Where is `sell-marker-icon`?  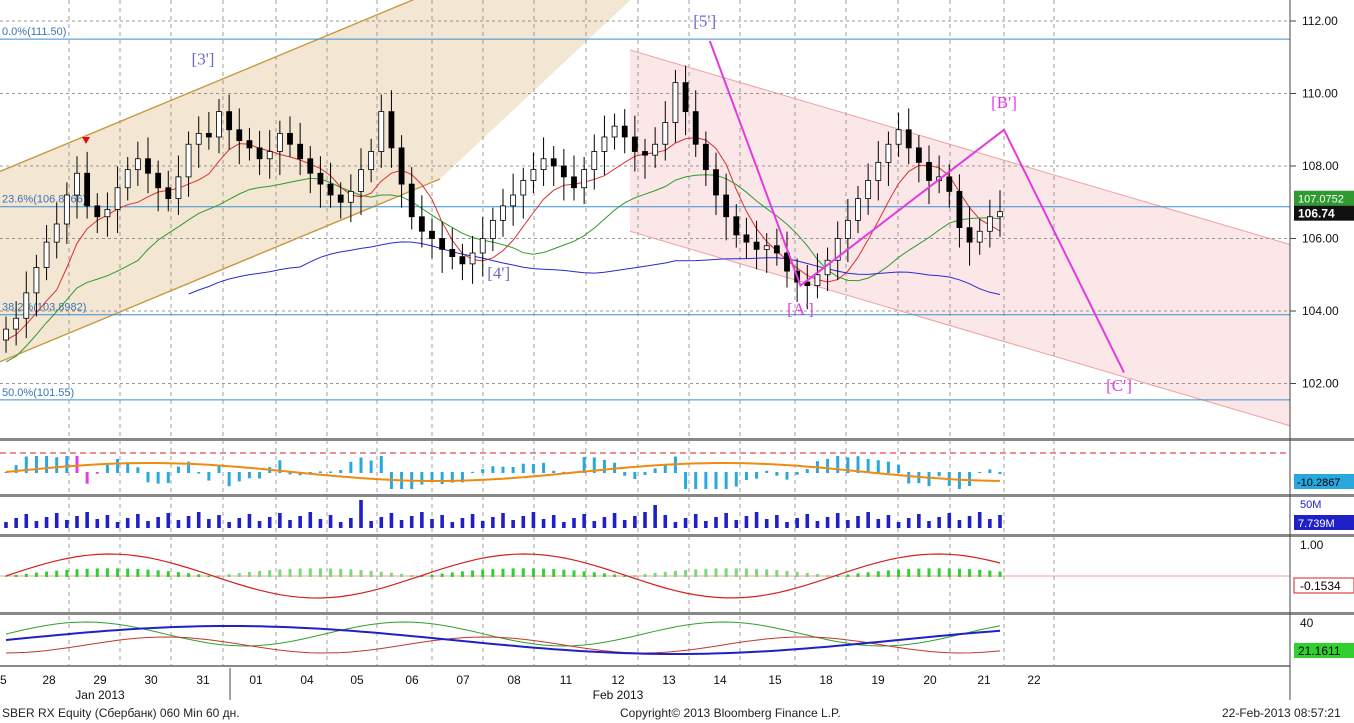 sell-marker-icon is located at coordinates (86, 140).